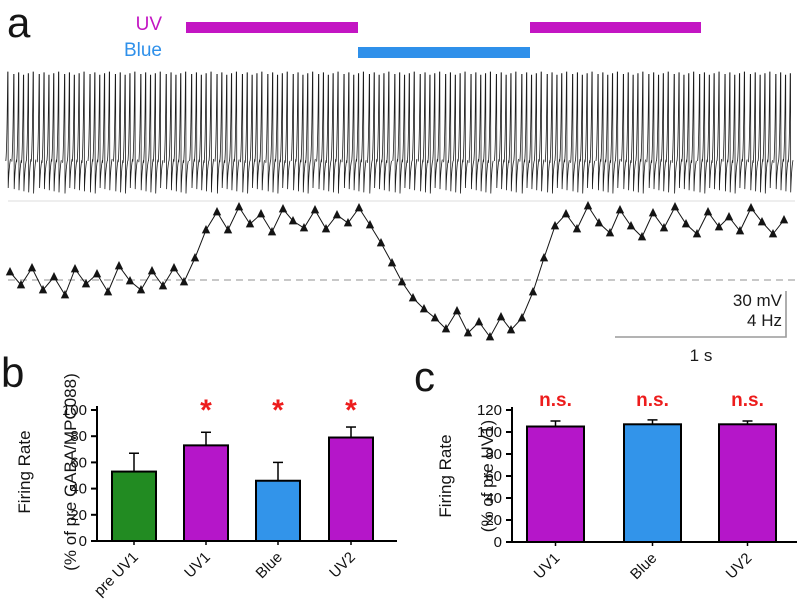 This screenshot has width=800, height=601. Describe the element at coordinates (764, 320) in the screenshot. I see `rate-scale-label: 4 Hz` at that location.